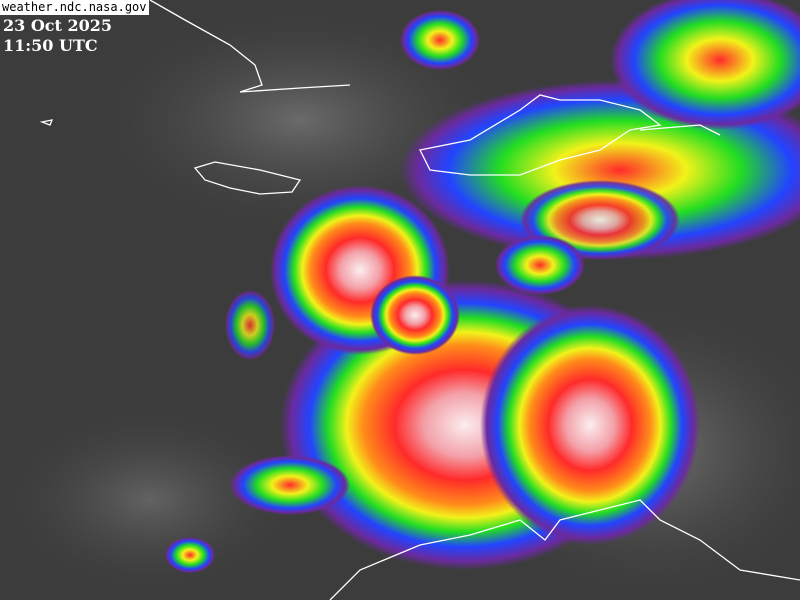 The width and height of the screenshot is (800, 600). I want to click on source-label: weather.ndc.nasa.gov, so click(74, 7).